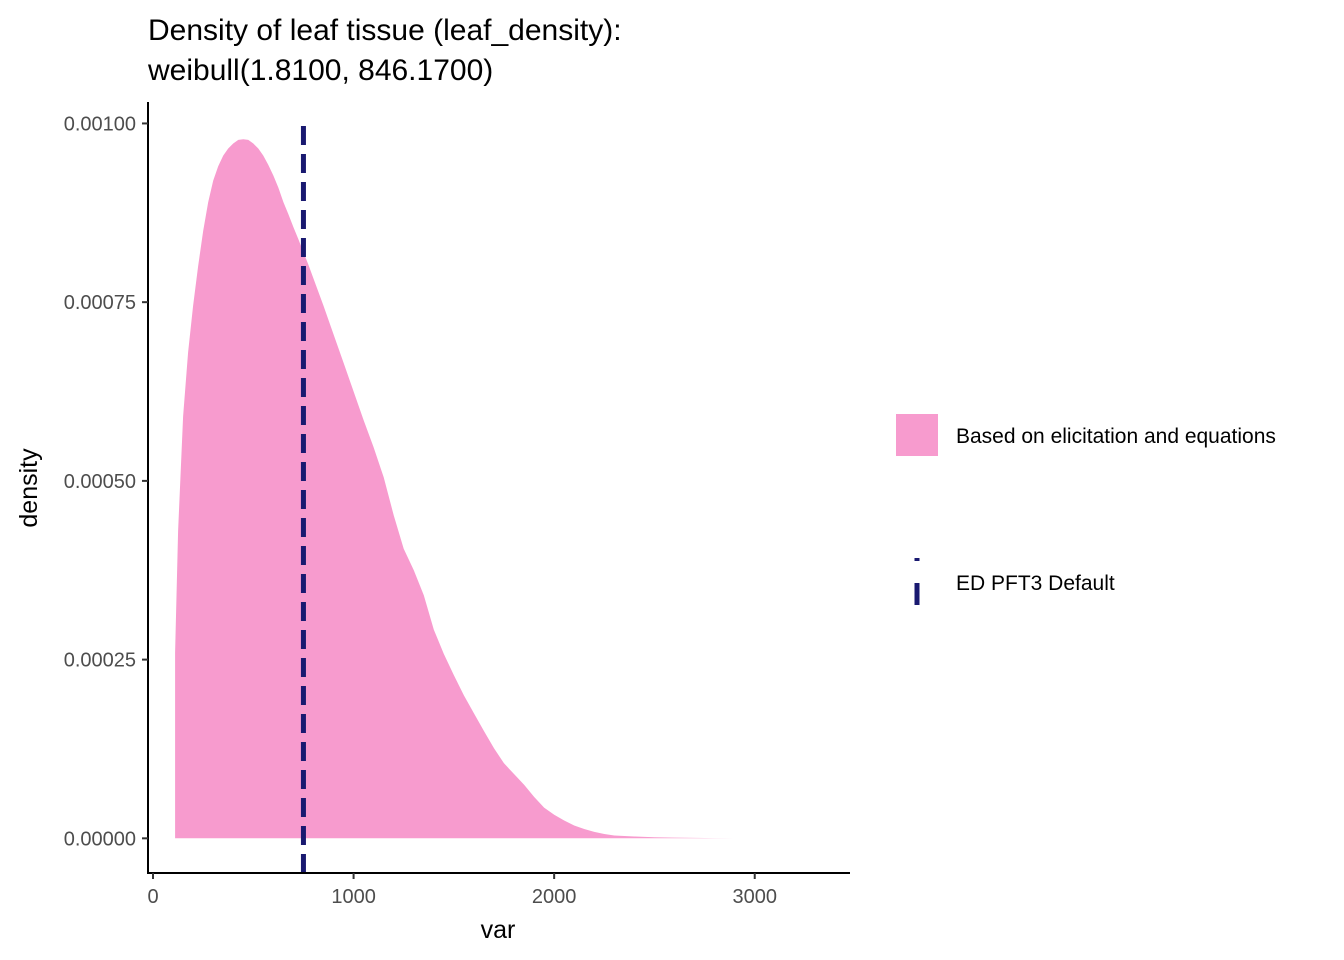  I want to click on y-tick-label: 0.00075, so click(100, 303).